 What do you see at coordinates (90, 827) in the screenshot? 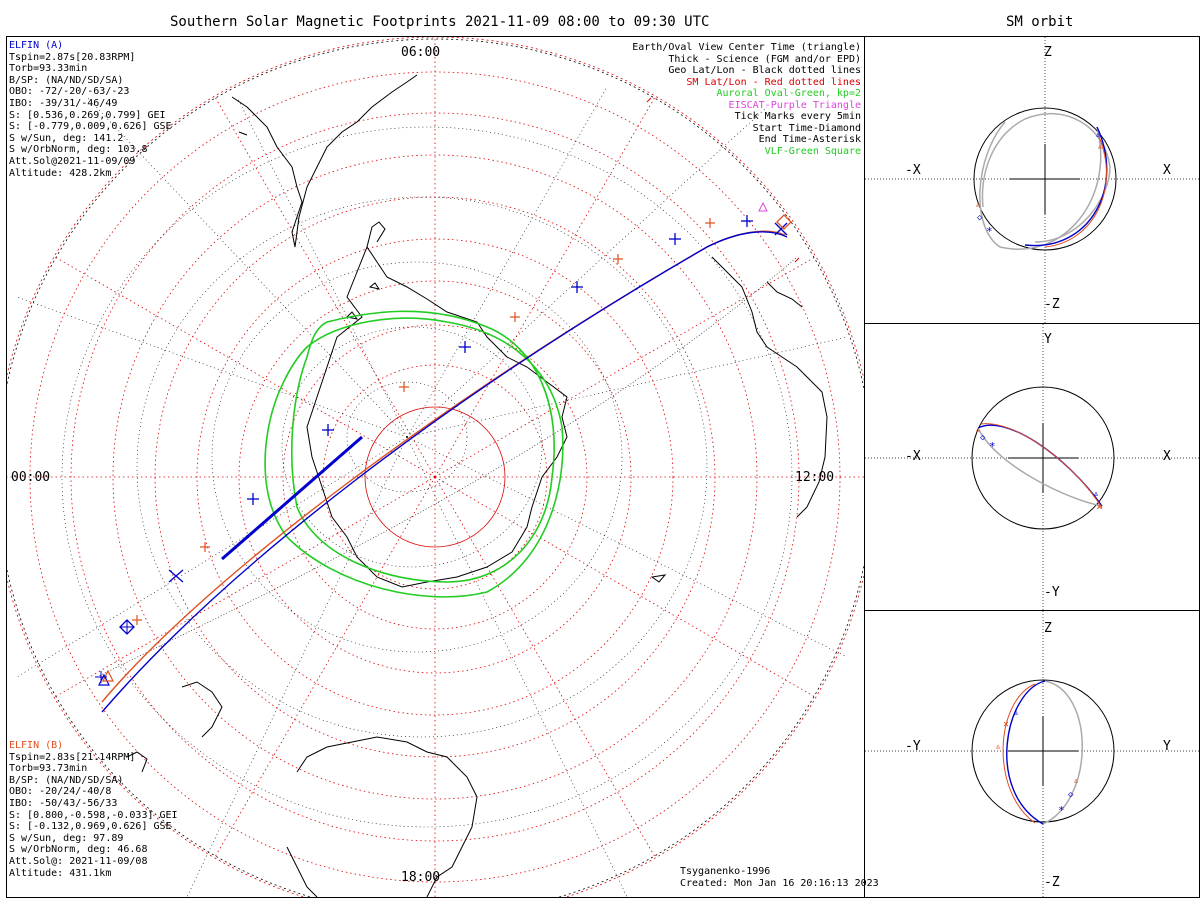
I see `probe-b-line: S: [-0.132,0.969,0.626] GSE` at bounding box center [90, 827].